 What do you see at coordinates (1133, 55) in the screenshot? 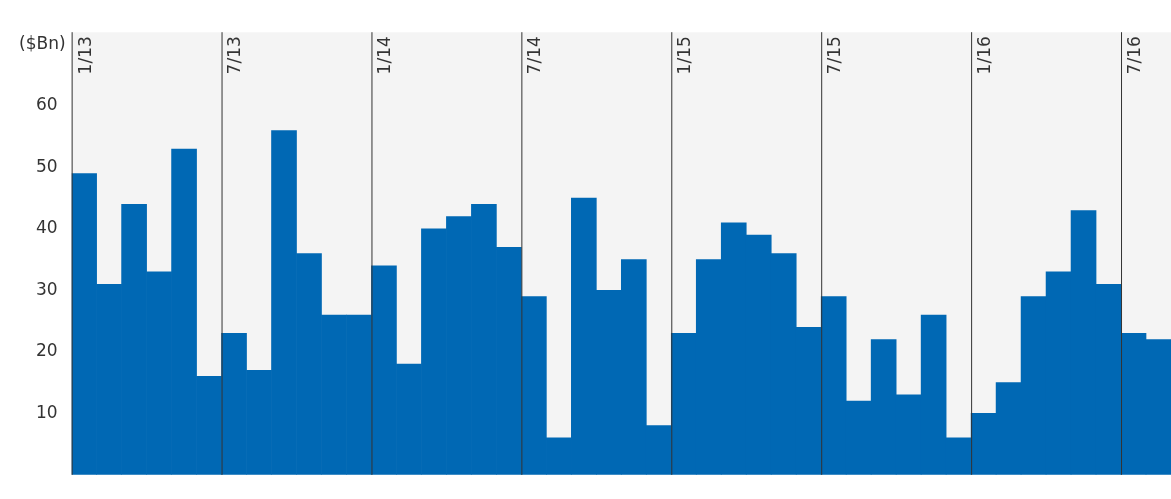
I see `x-tick-label: 7/16` at bounding box center [1133, 55].